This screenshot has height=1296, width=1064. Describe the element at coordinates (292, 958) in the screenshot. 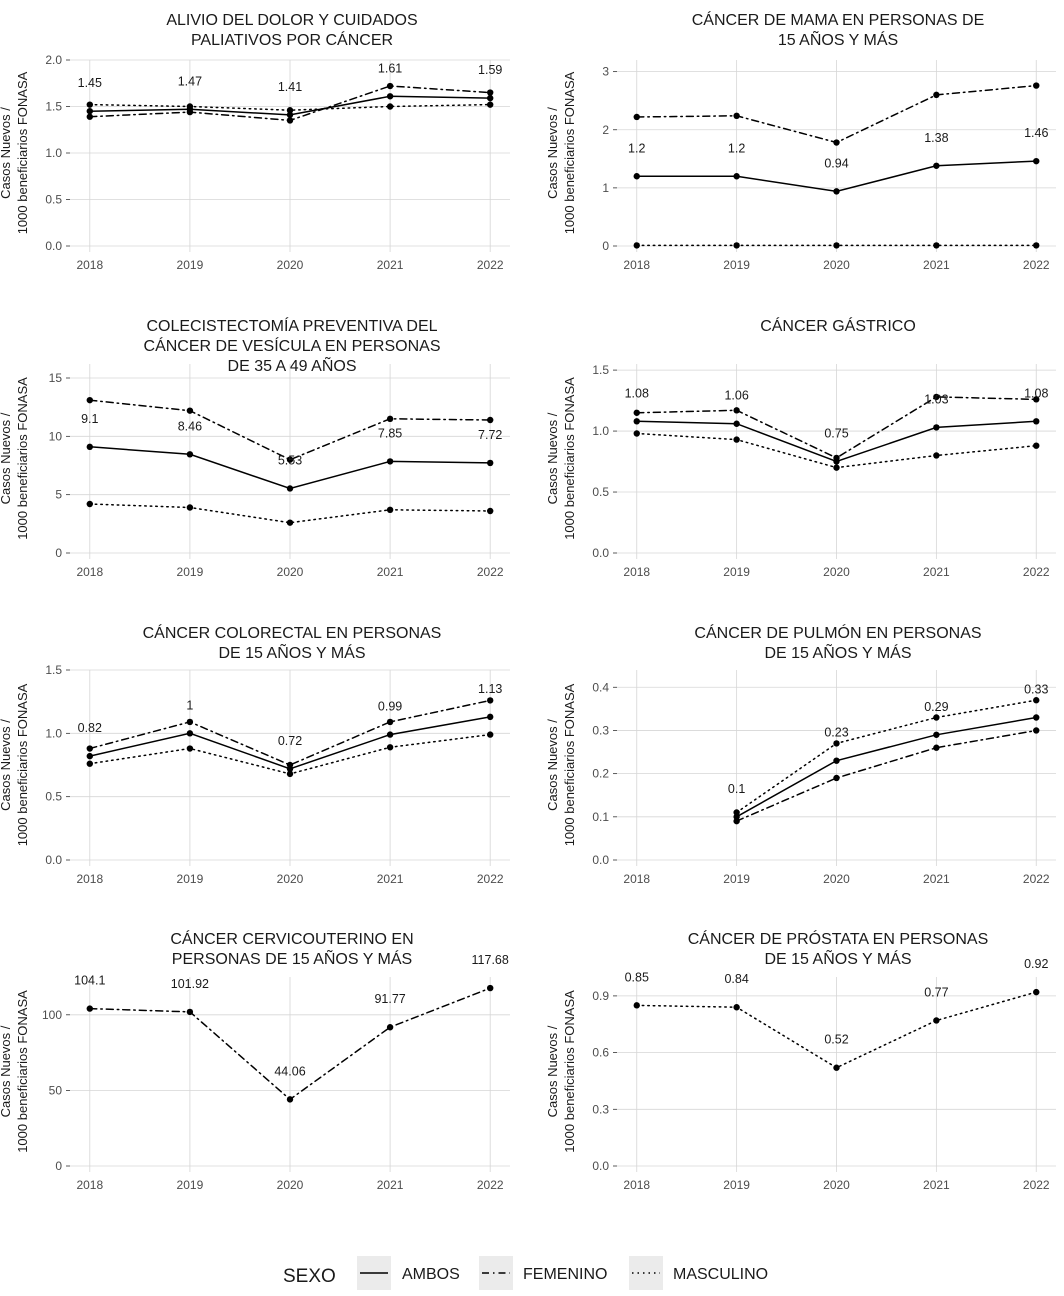

I see `chart-title-line: PERSONAS DE 15 AÑOS Y MÁS` at that location.